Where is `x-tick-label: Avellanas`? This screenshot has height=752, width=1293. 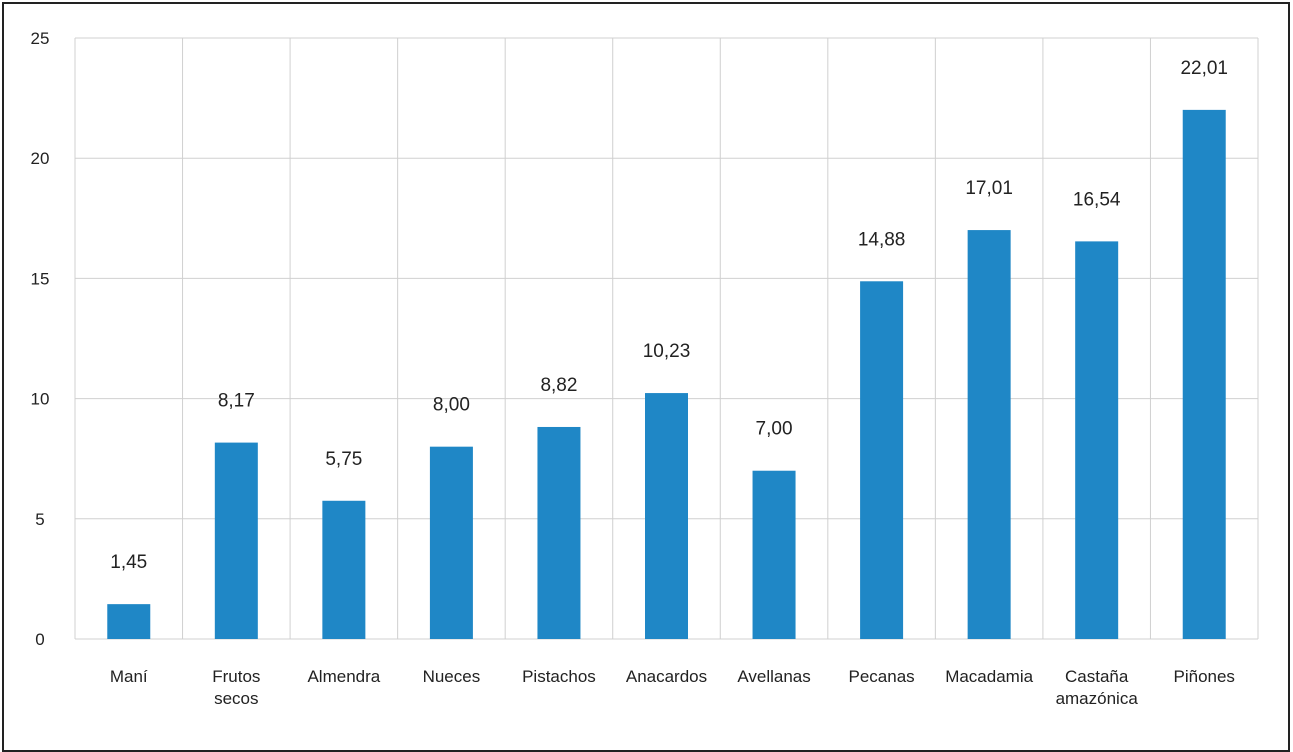 x-tick-label: Avellanas is located at coordinates (773, 676).